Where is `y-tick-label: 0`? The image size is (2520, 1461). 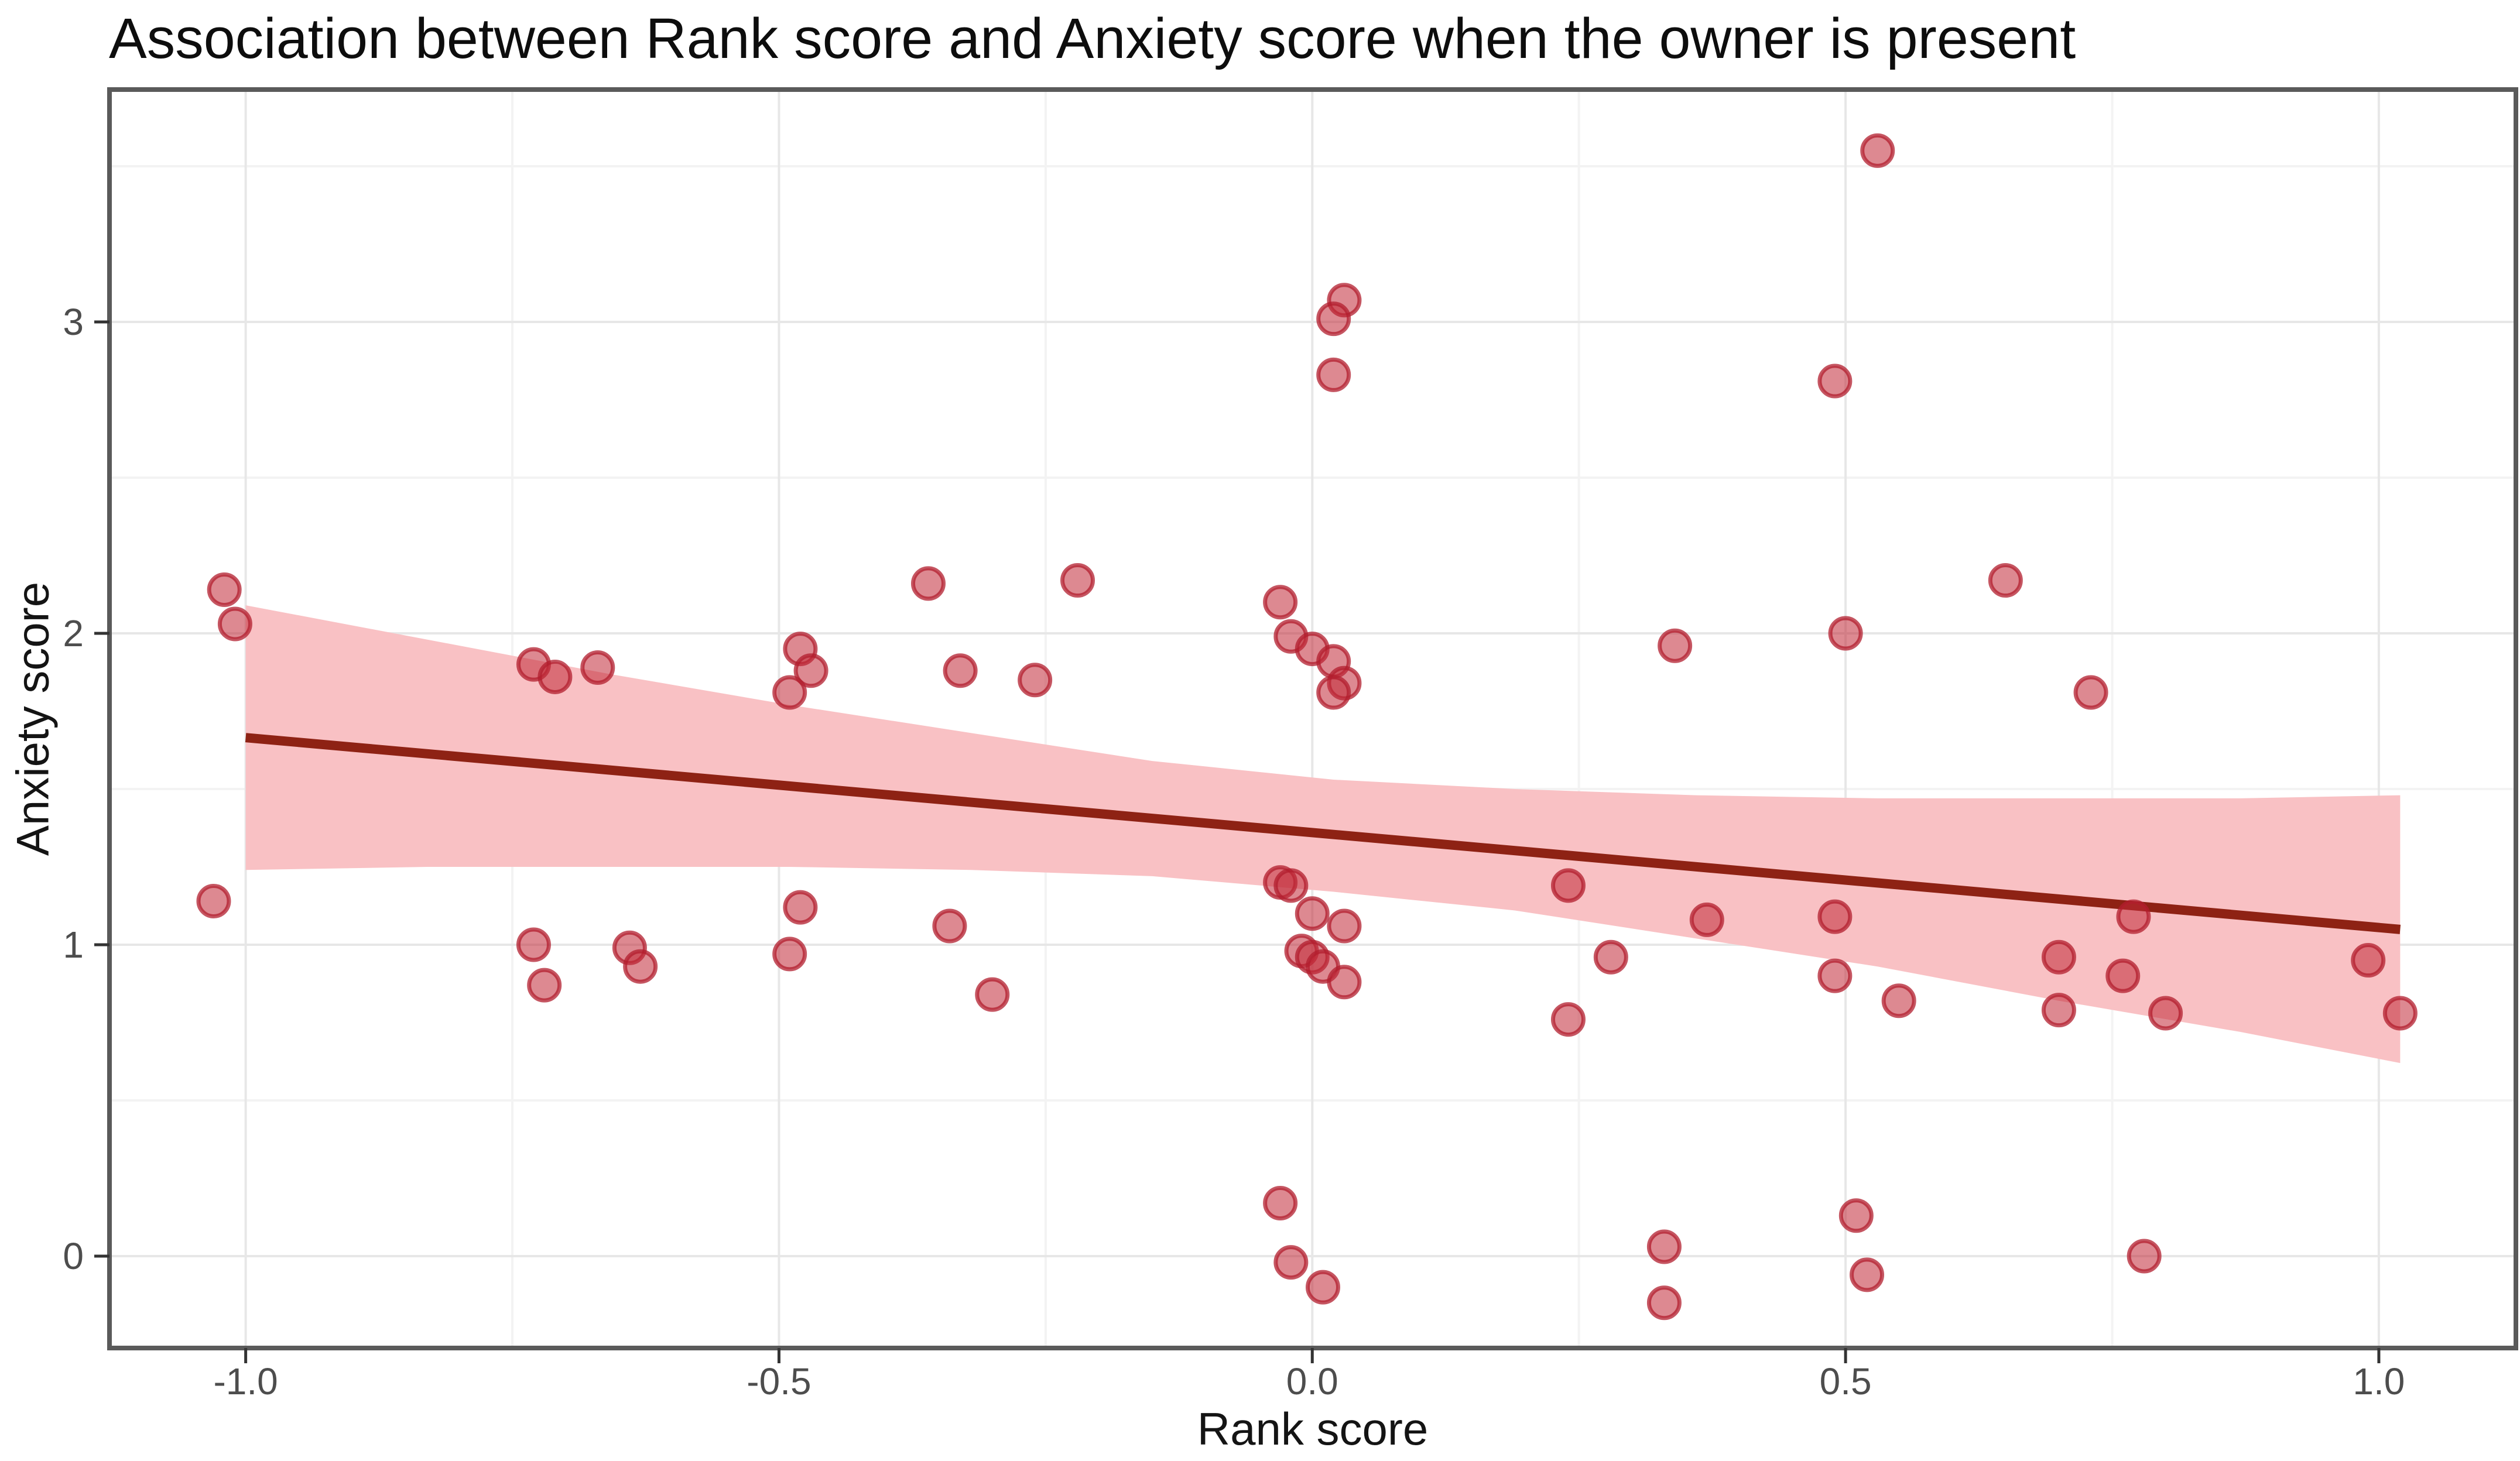 y-tick-label: 0 is located at coordinates (73, 1256).